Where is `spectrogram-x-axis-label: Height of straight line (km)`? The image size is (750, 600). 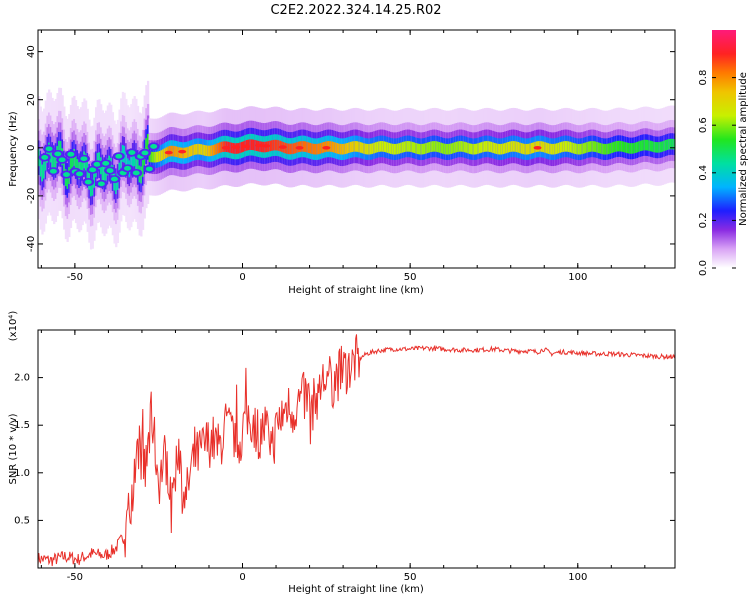 spectrogram-x-axis-label: Height of straight line (km) is located at coordinates (356, 290).